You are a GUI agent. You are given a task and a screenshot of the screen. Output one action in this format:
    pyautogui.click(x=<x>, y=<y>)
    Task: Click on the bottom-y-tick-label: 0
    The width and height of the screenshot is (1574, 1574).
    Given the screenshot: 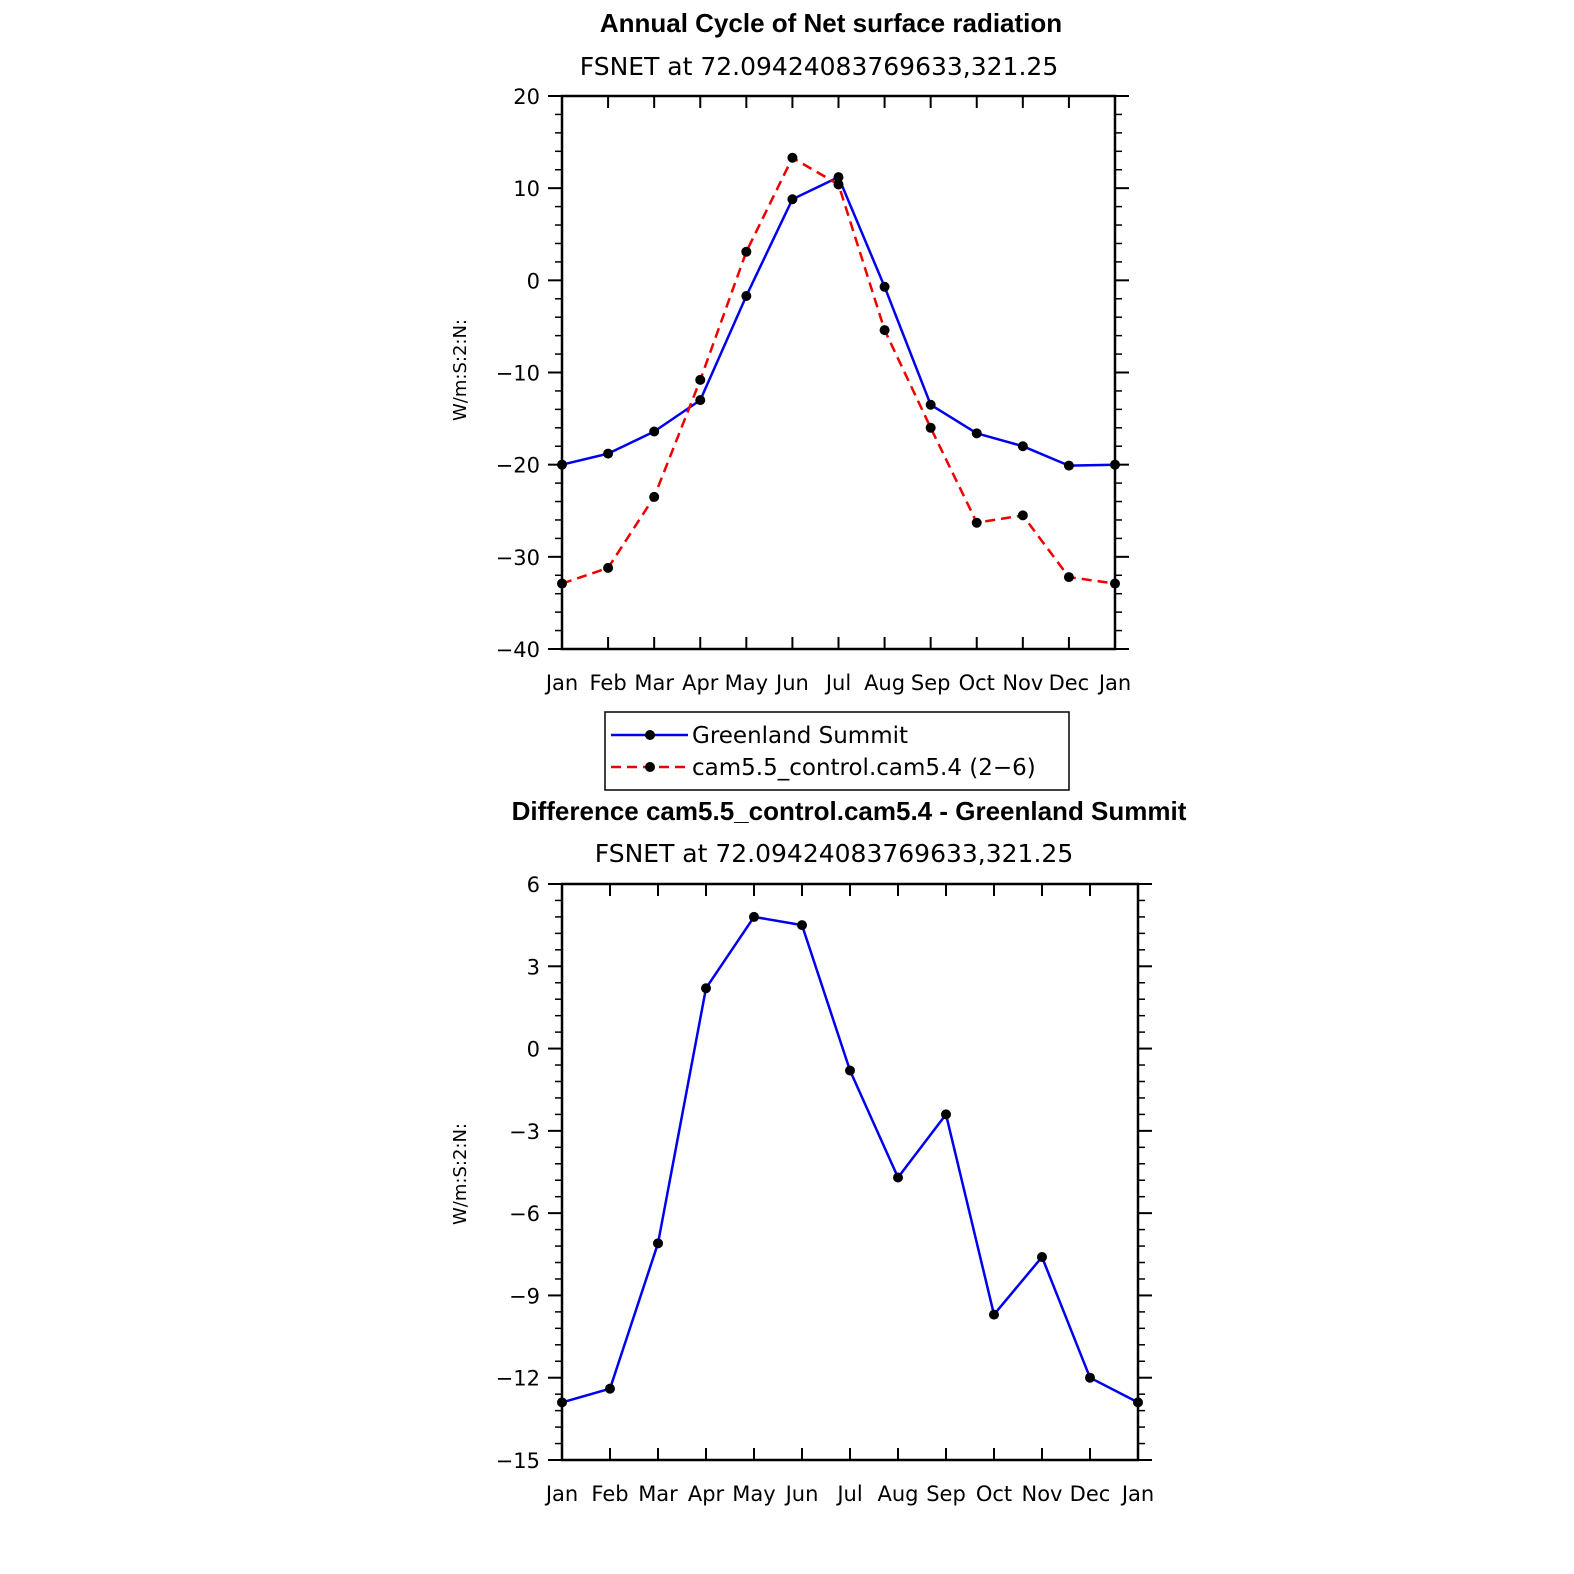 What is the action you would take?
    pyautogui.click(x=533, y=1050)
    